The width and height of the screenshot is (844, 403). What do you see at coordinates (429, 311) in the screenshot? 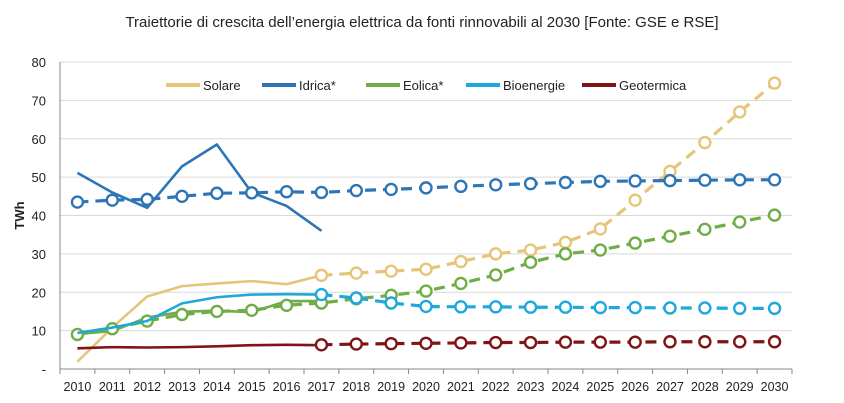
I see `series-bioenergie` at bounding box center [429, 311].